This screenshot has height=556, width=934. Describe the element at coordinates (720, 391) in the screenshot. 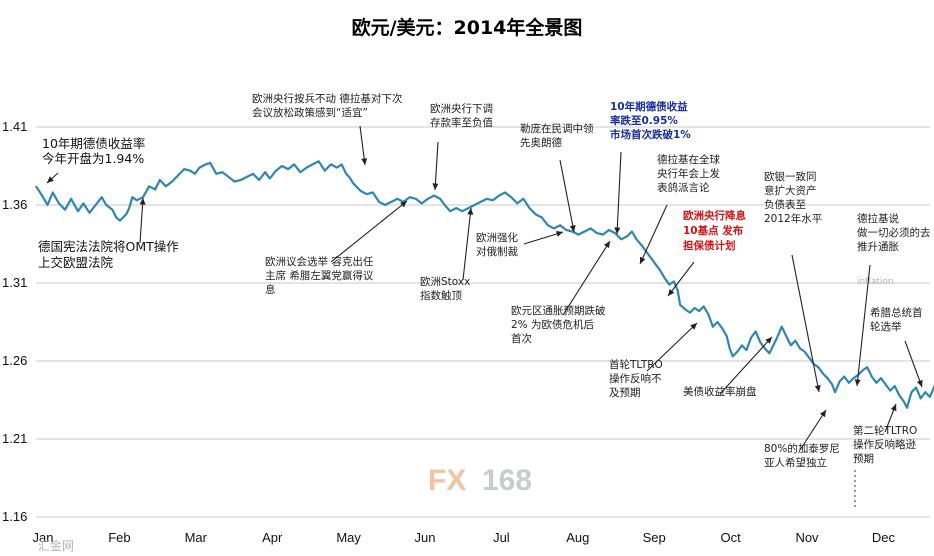

I see `annotation: 美债收益率崩盘` at that location.